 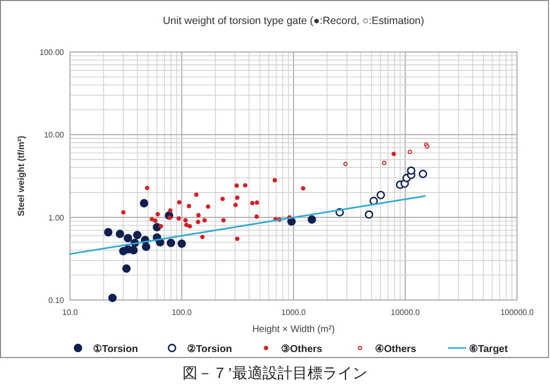 What do you see at coordinates (302, 349) in the screenshot?
I see `legend-label: ③Others` at bounding box center [302, 349].